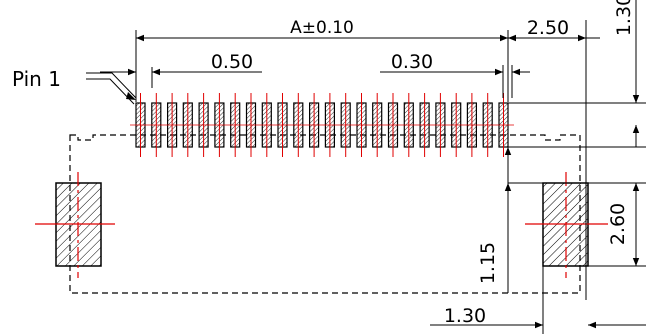 Image resolution: width=646 pixels, height=334 pixels. I want to click on pin-width-label: 0.30, so click(412, 62).